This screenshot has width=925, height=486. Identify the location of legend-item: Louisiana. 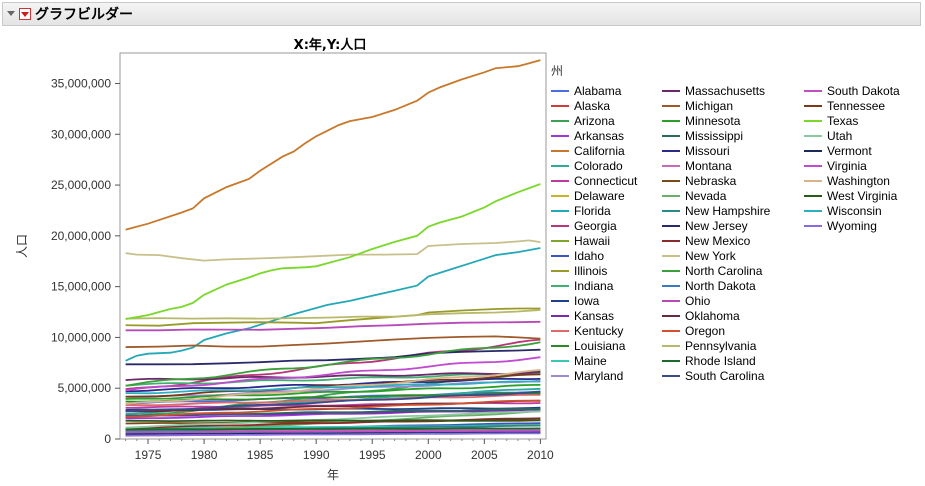
(588, 345).